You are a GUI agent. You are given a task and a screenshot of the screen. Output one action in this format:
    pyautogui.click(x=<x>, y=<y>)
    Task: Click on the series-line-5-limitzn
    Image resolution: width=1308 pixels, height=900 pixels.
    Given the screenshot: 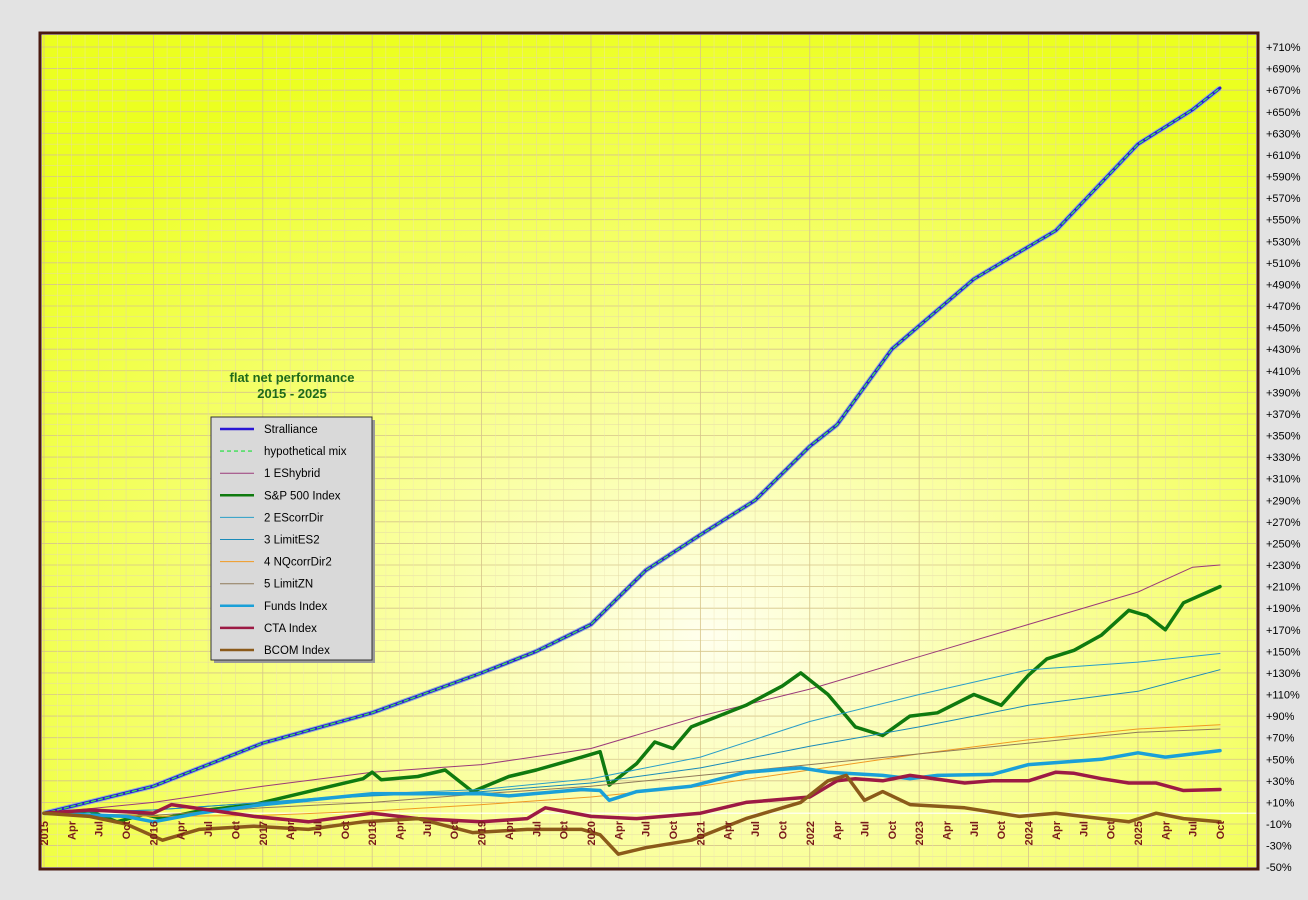 What is the action you would take?
    pyautogui.click(x=632, y=772)
    